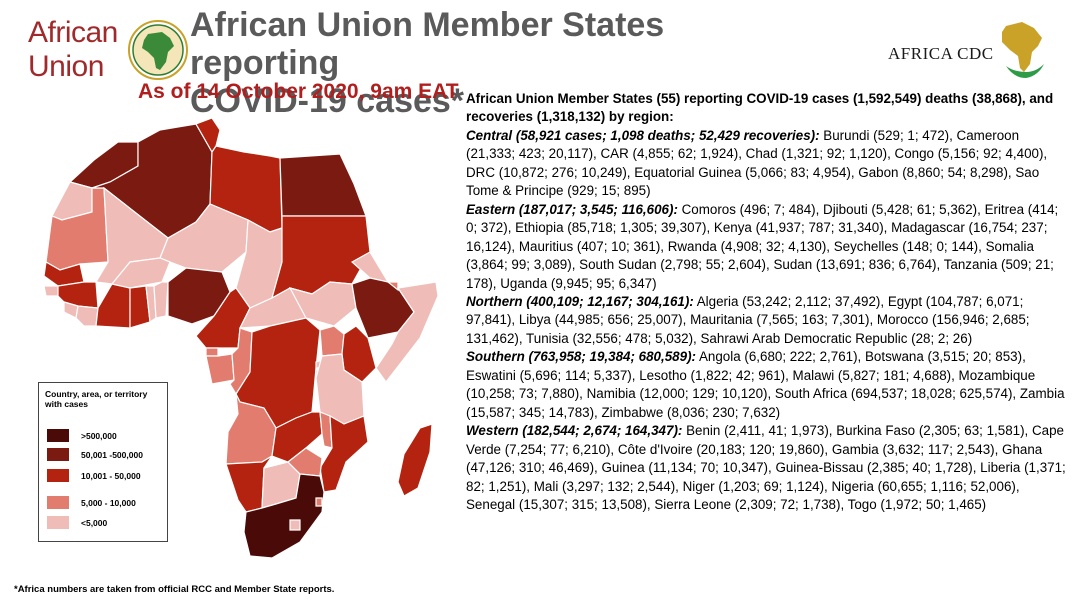 The image size is (1080, 608). I want to click on country-djibouti, so click(392, 286).